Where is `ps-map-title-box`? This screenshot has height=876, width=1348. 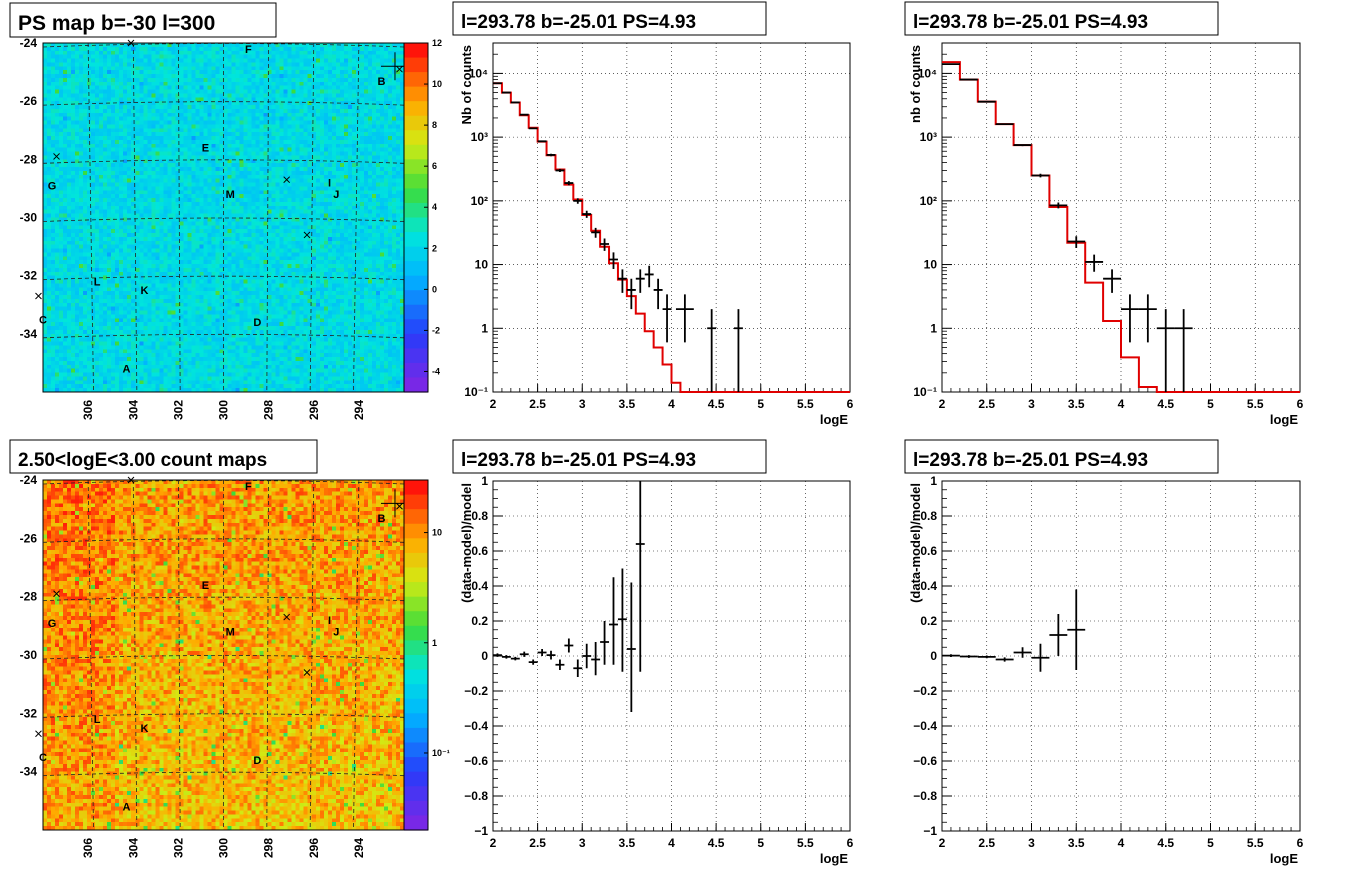 ps-map-title-box is located at coordinates (143, 20).